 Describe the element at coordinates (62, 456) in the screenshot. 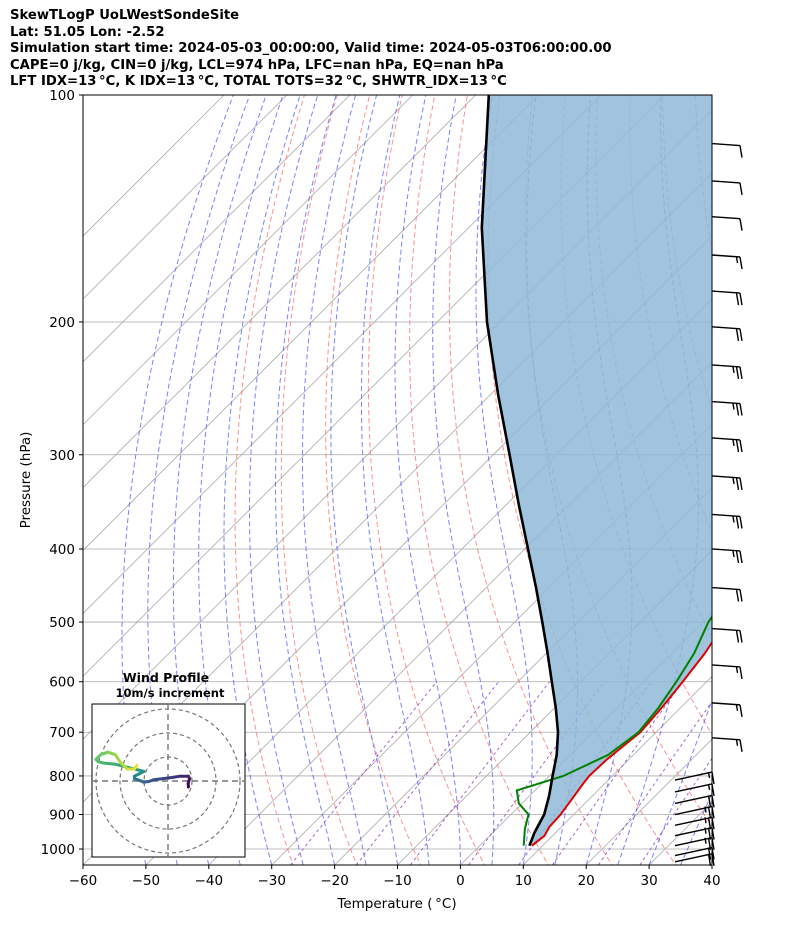

I see `y-tick-label: 300` at that location.